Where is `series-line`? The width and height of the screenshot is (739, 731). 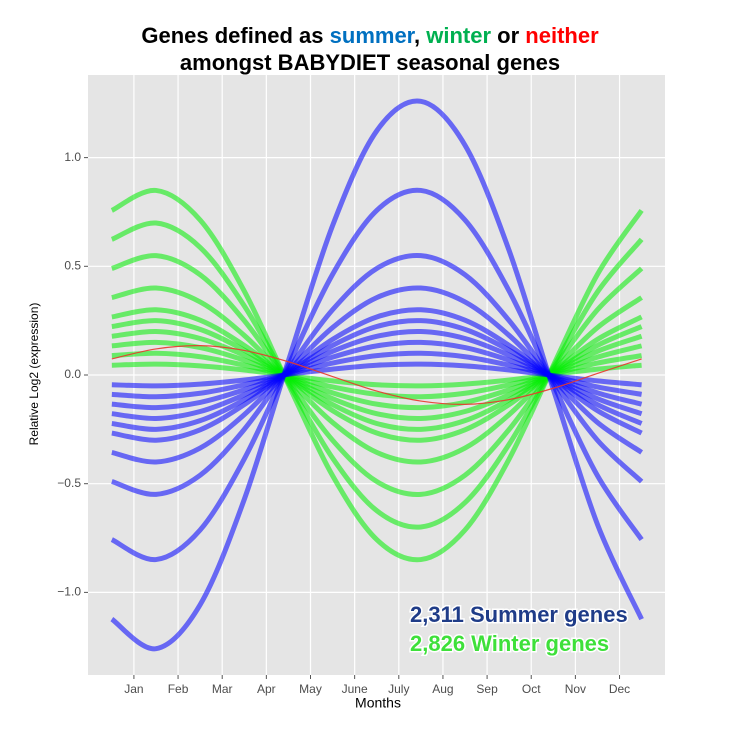
series-line is located at coordinates (376, 375).